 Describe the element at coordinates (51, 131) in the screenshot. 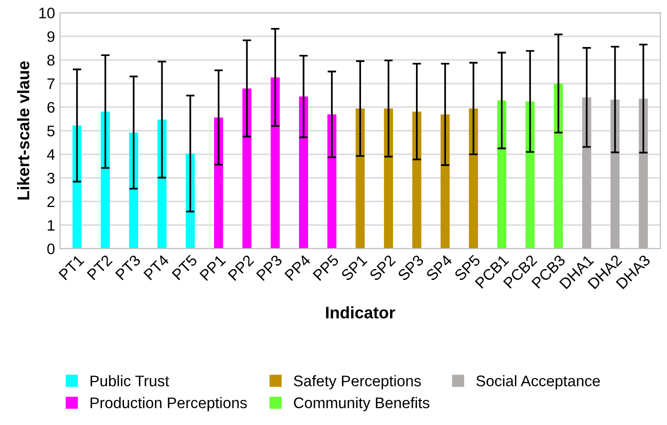

I see `y-tick-label: 5` at that location.